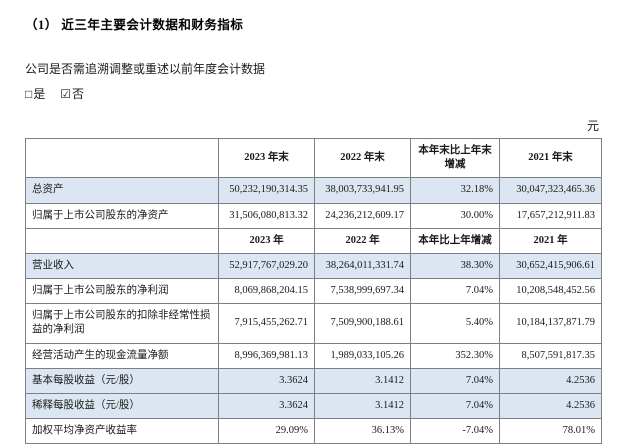 The height and width of the screenshot is (444, 626). I want to click on restatement-question: 公司是否需追溯调整或重述以前年度会计数据, so click(145, 69).